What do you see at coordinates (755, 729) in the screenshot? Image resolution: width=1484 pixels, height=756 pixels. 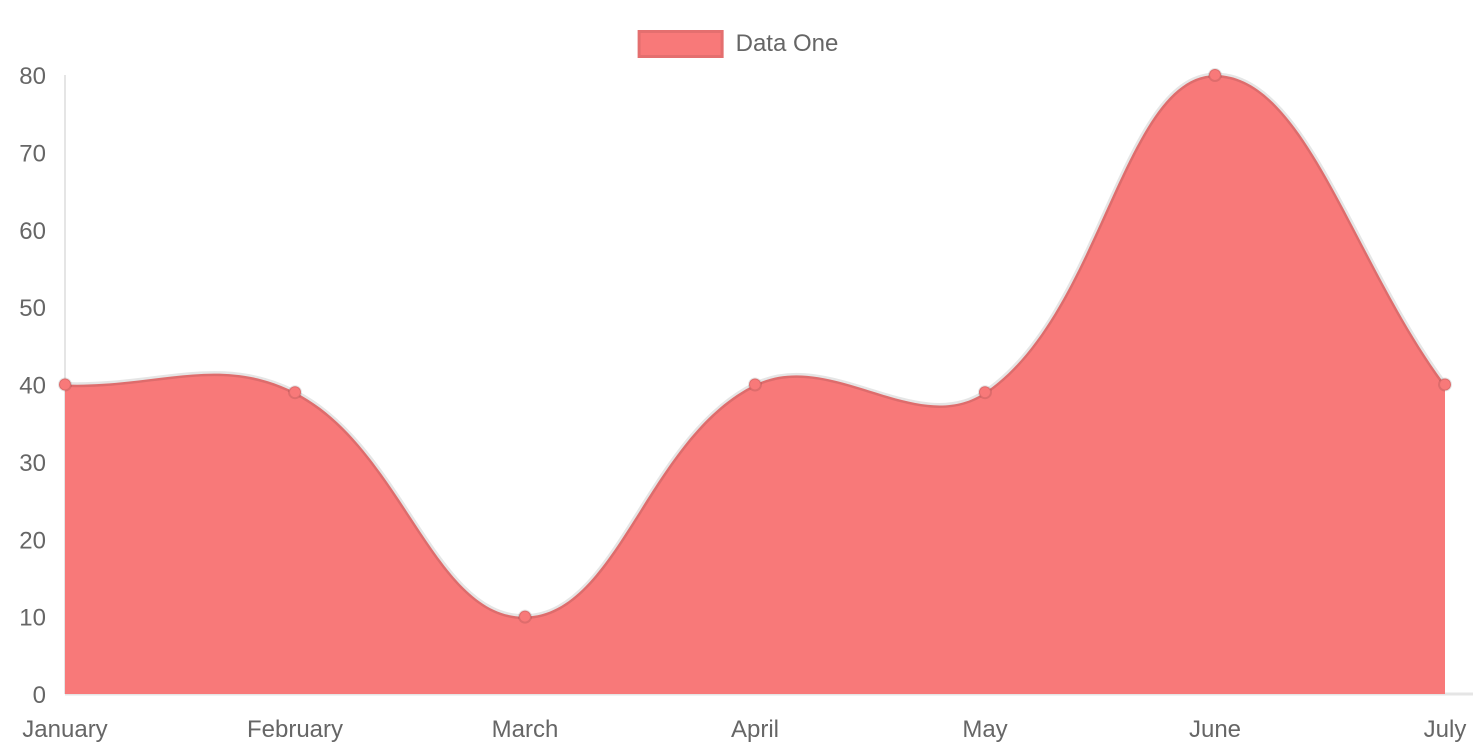 I see `x-tick-label-april: April` at bounding box center [755, 729].